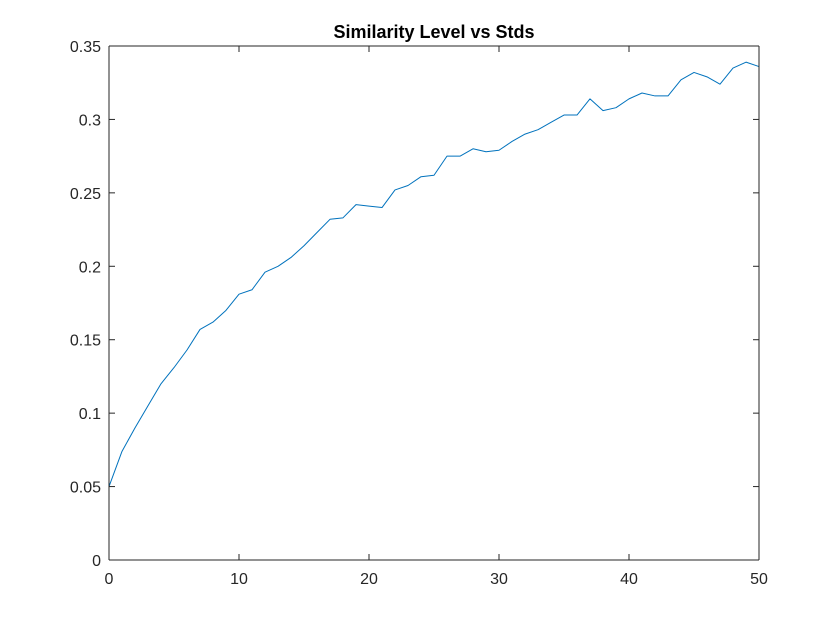  What do you see at coordinates (499, 579) in the screenshot?
I see `x-tick-label: 30` at bounding box center [499, 579].